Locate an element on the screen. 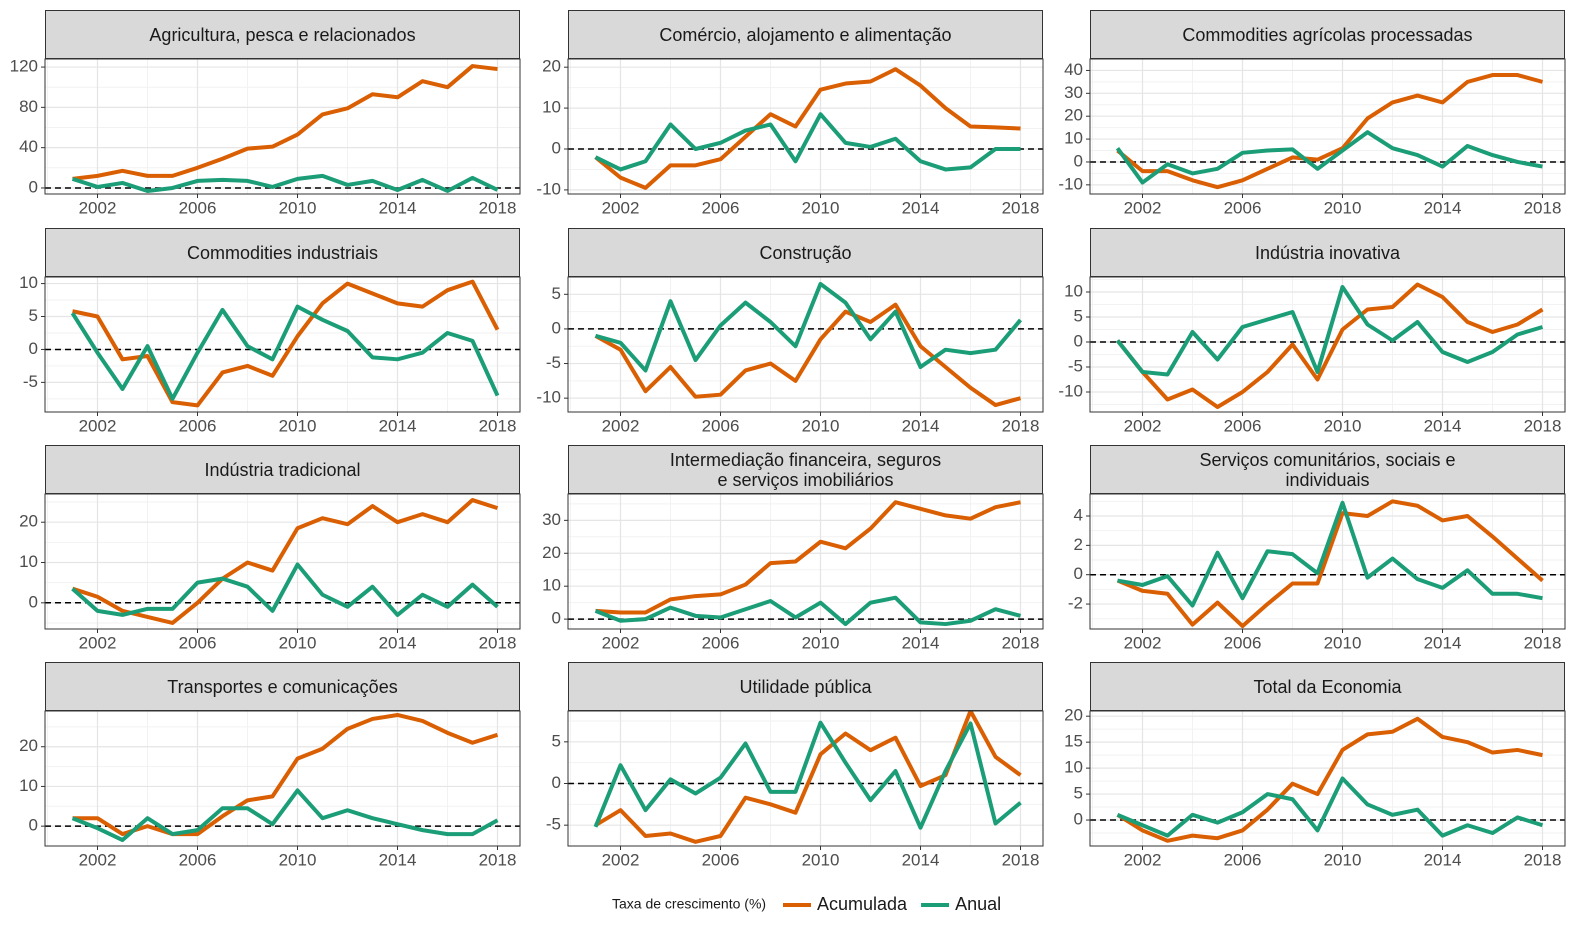 The width and height of the screenshot is (1590, 928). facet-title: Commodities industriais is located at coordinates (282, 252).